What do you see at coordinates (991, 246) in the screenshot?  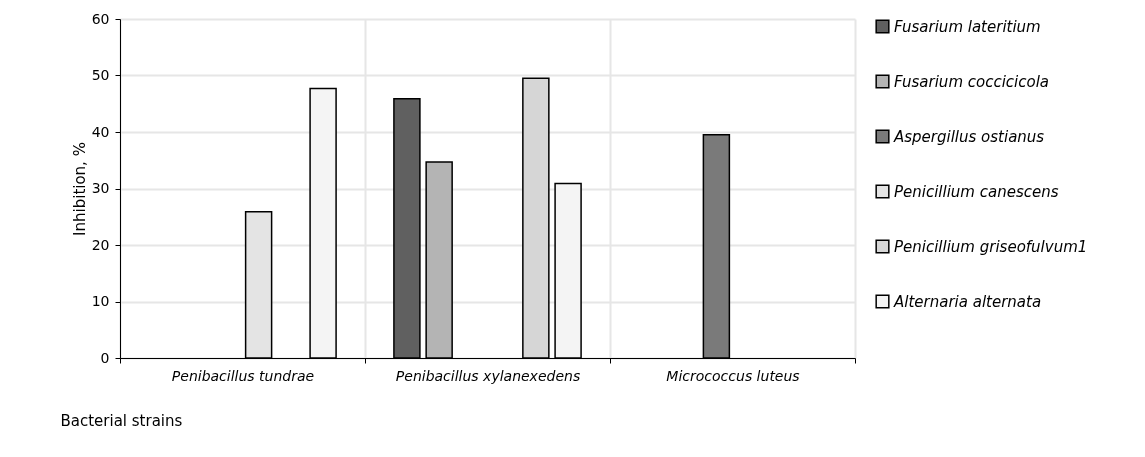 I see `legend-label: Penicillium griseofulvum1` at bounding box center [991, 246].